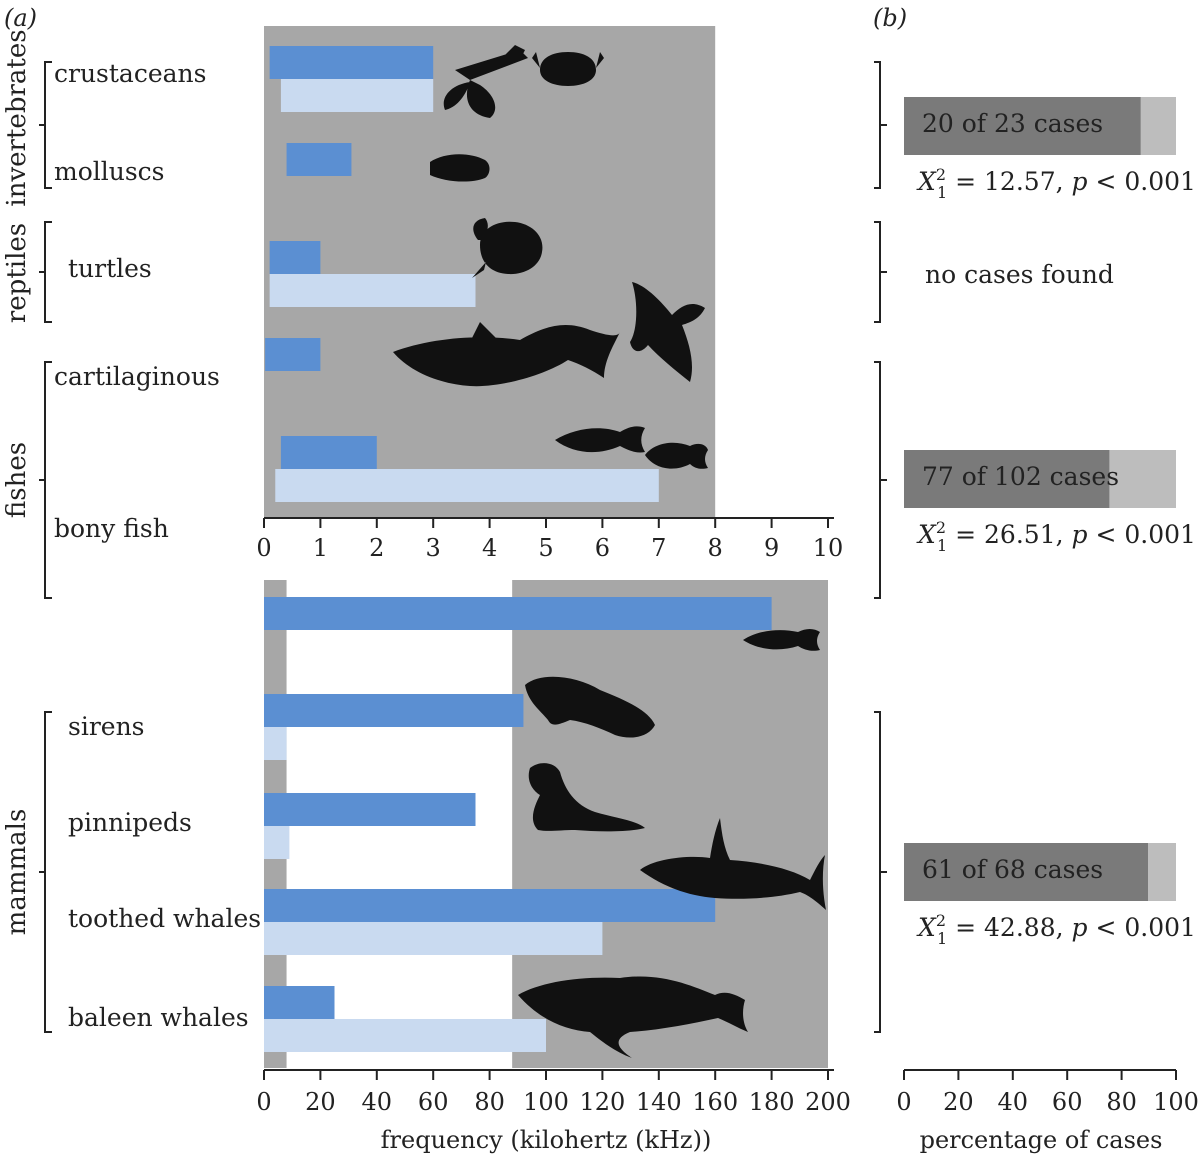  Describe the element at coordinates (771, 548) in the screenshot. I see `x-tick-label: 9` at that location.